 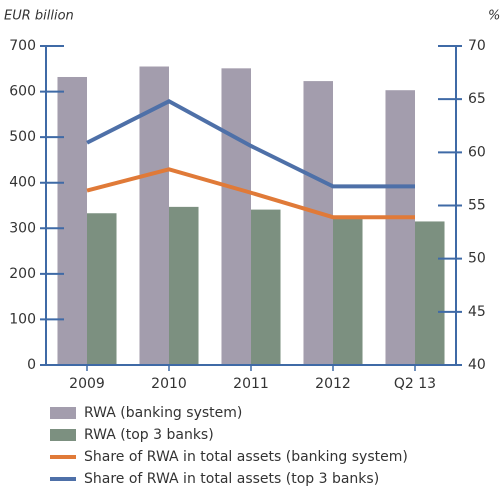 I want to click on x-tick-label: 2010, so click(x=169, y=384).